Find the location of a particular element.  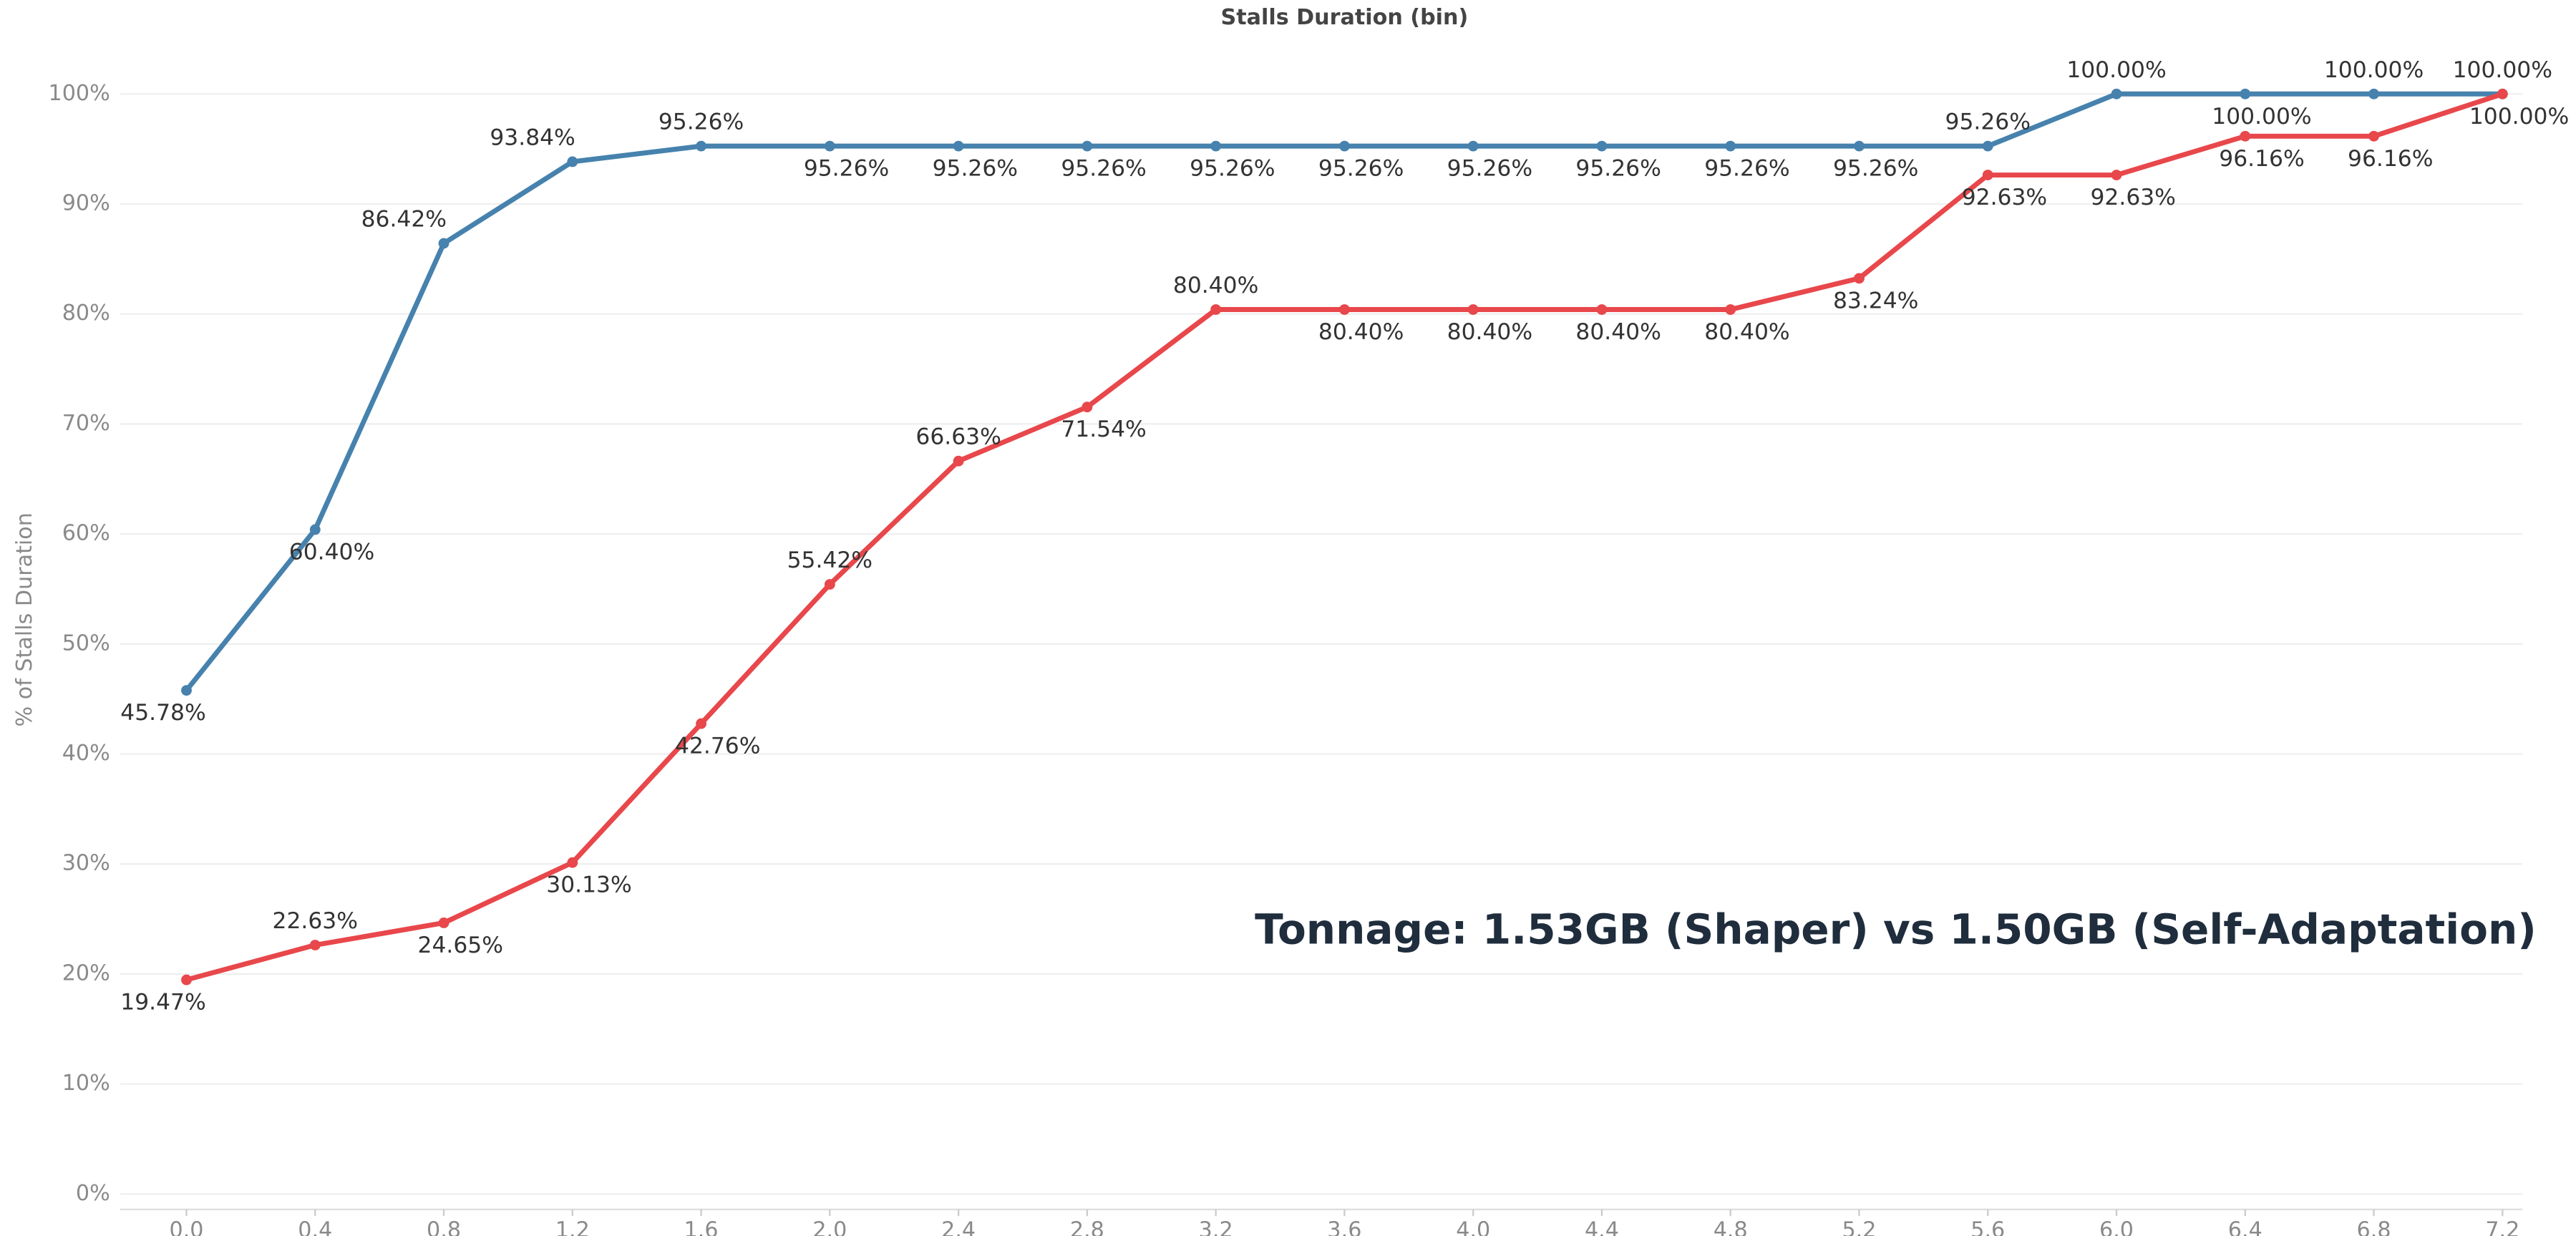

x-tick-label: 4.4 is located at coordinates (1602, 1227).